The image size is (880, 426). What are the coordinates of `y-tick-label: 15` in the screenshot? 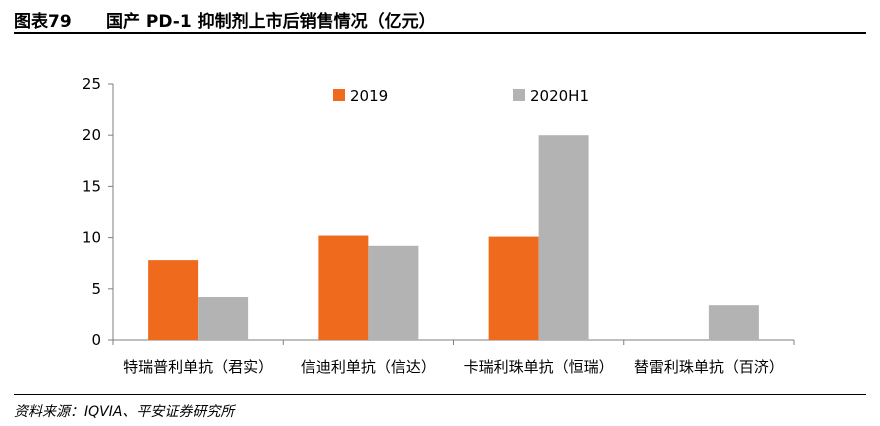 It's located at (91, 186).